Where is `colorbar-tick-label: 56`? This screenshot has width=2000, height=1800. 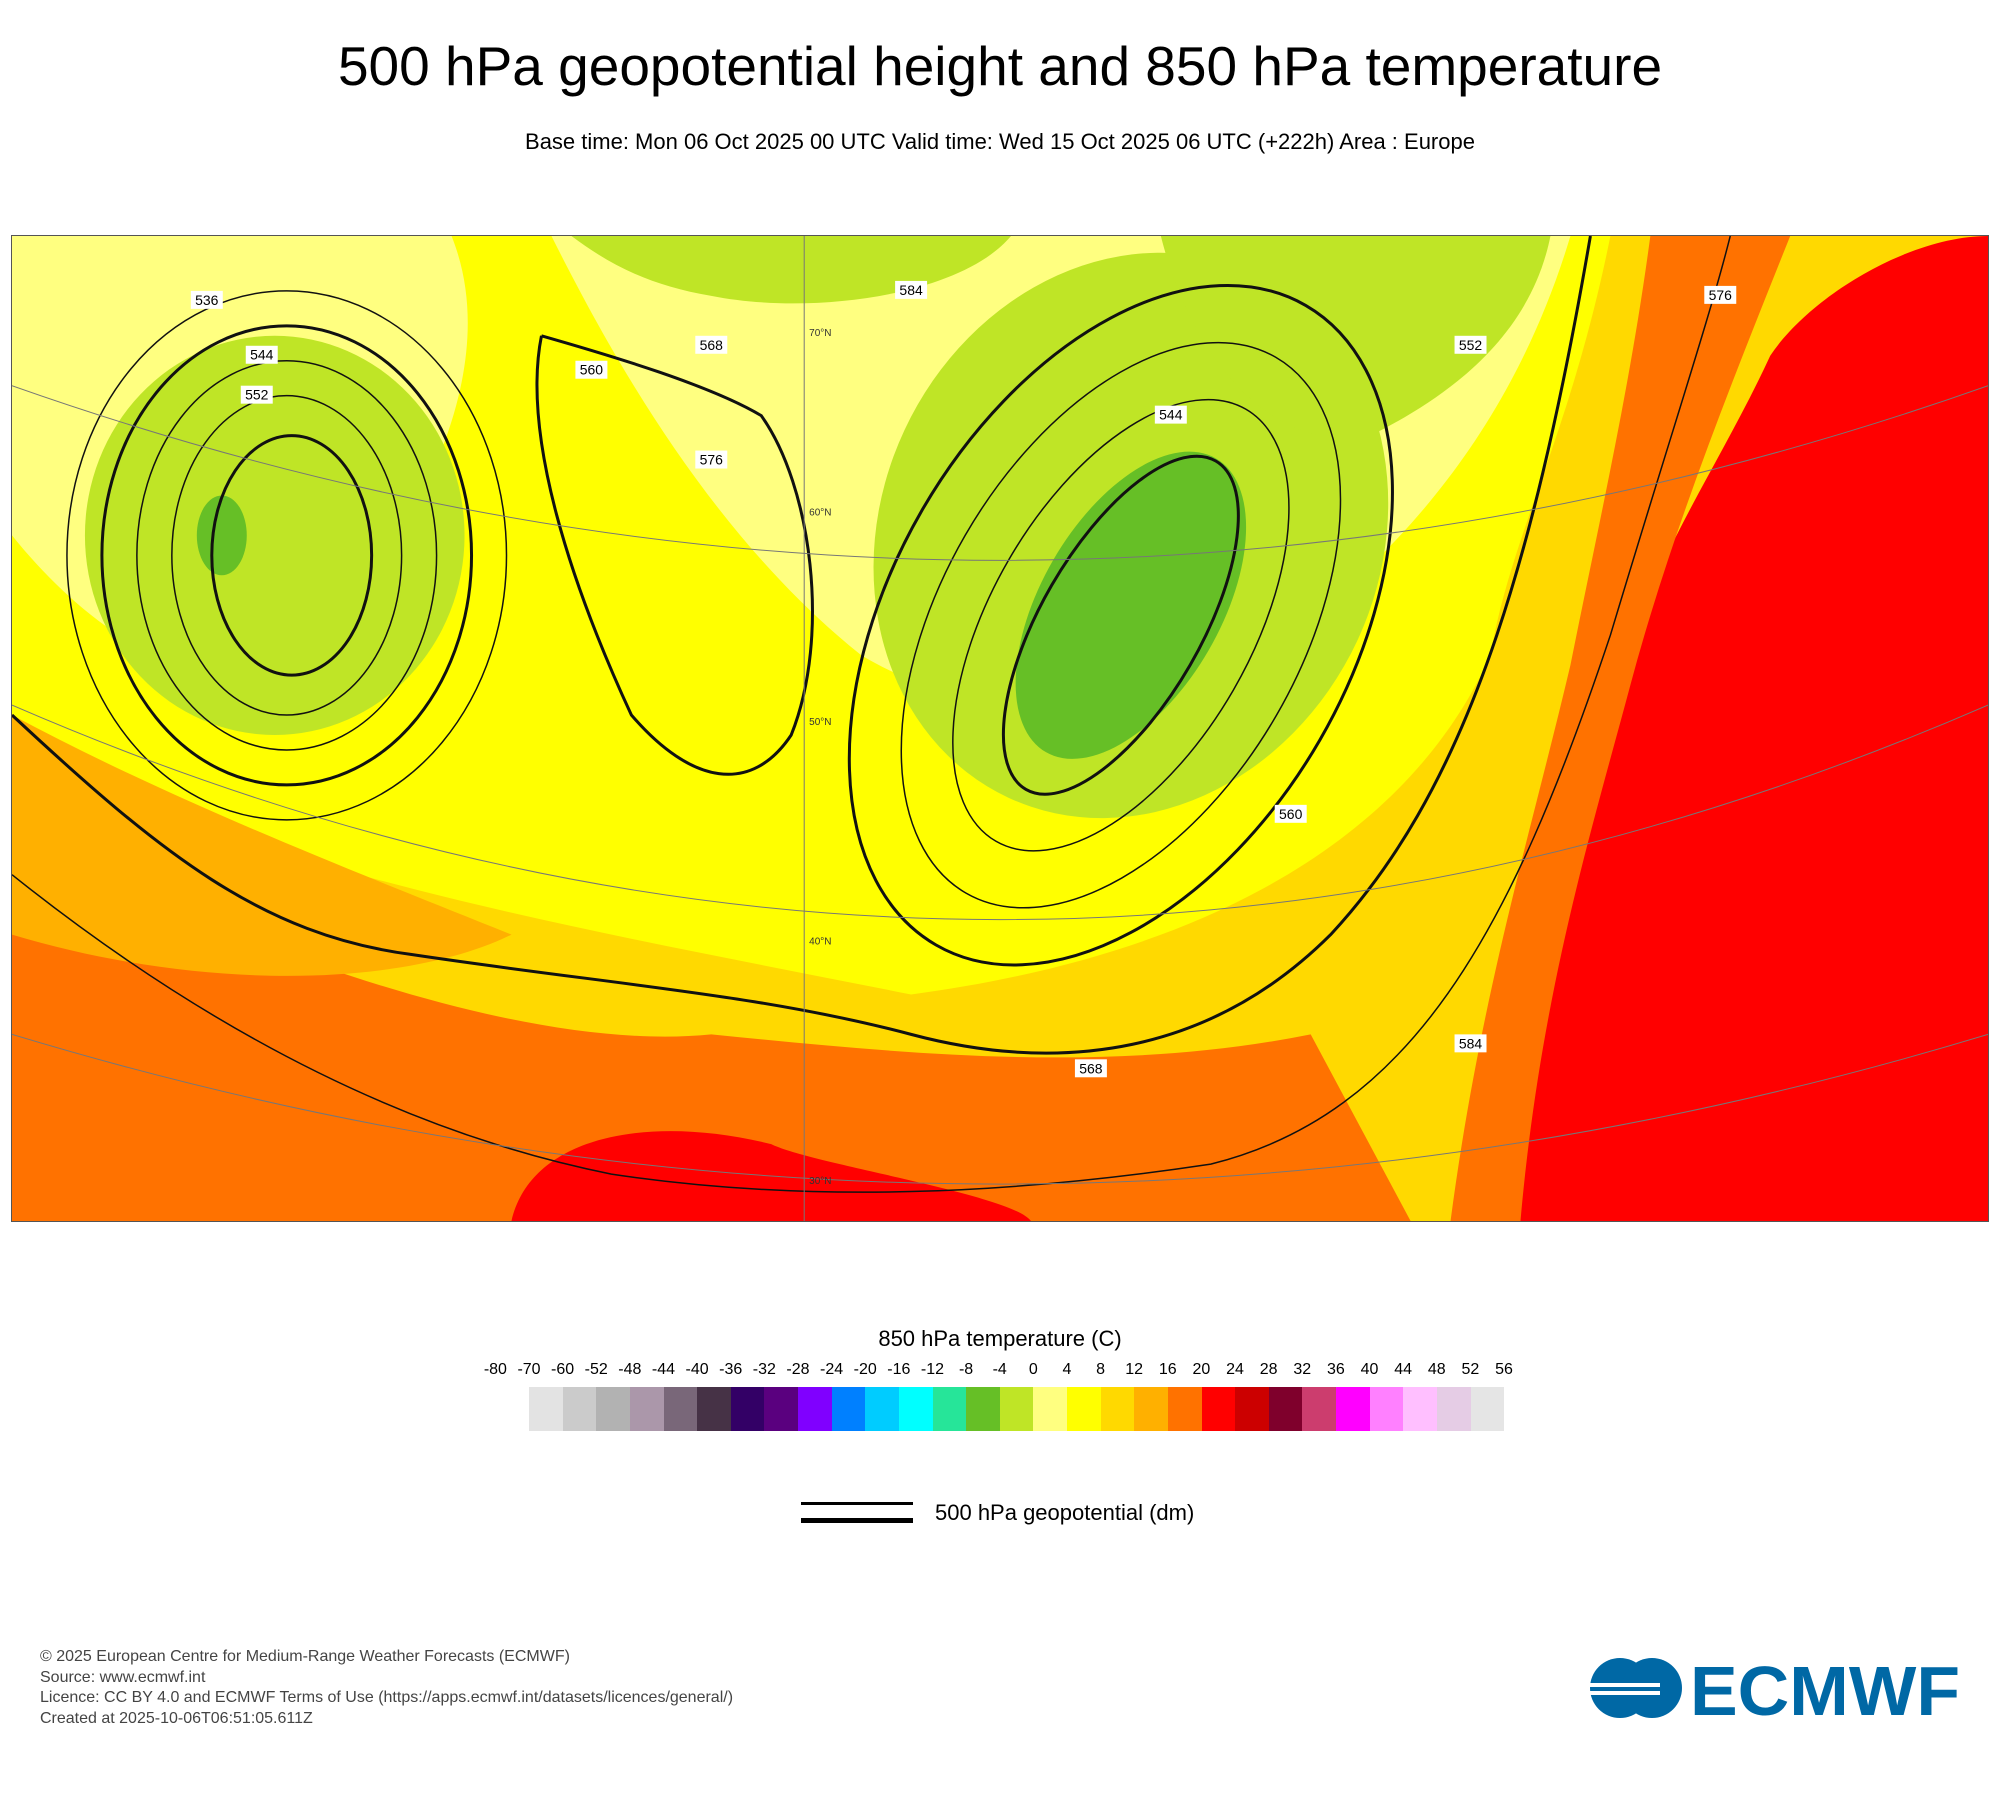
colorbar-tick-label: 56 is located at coordinates (1504, 1369).